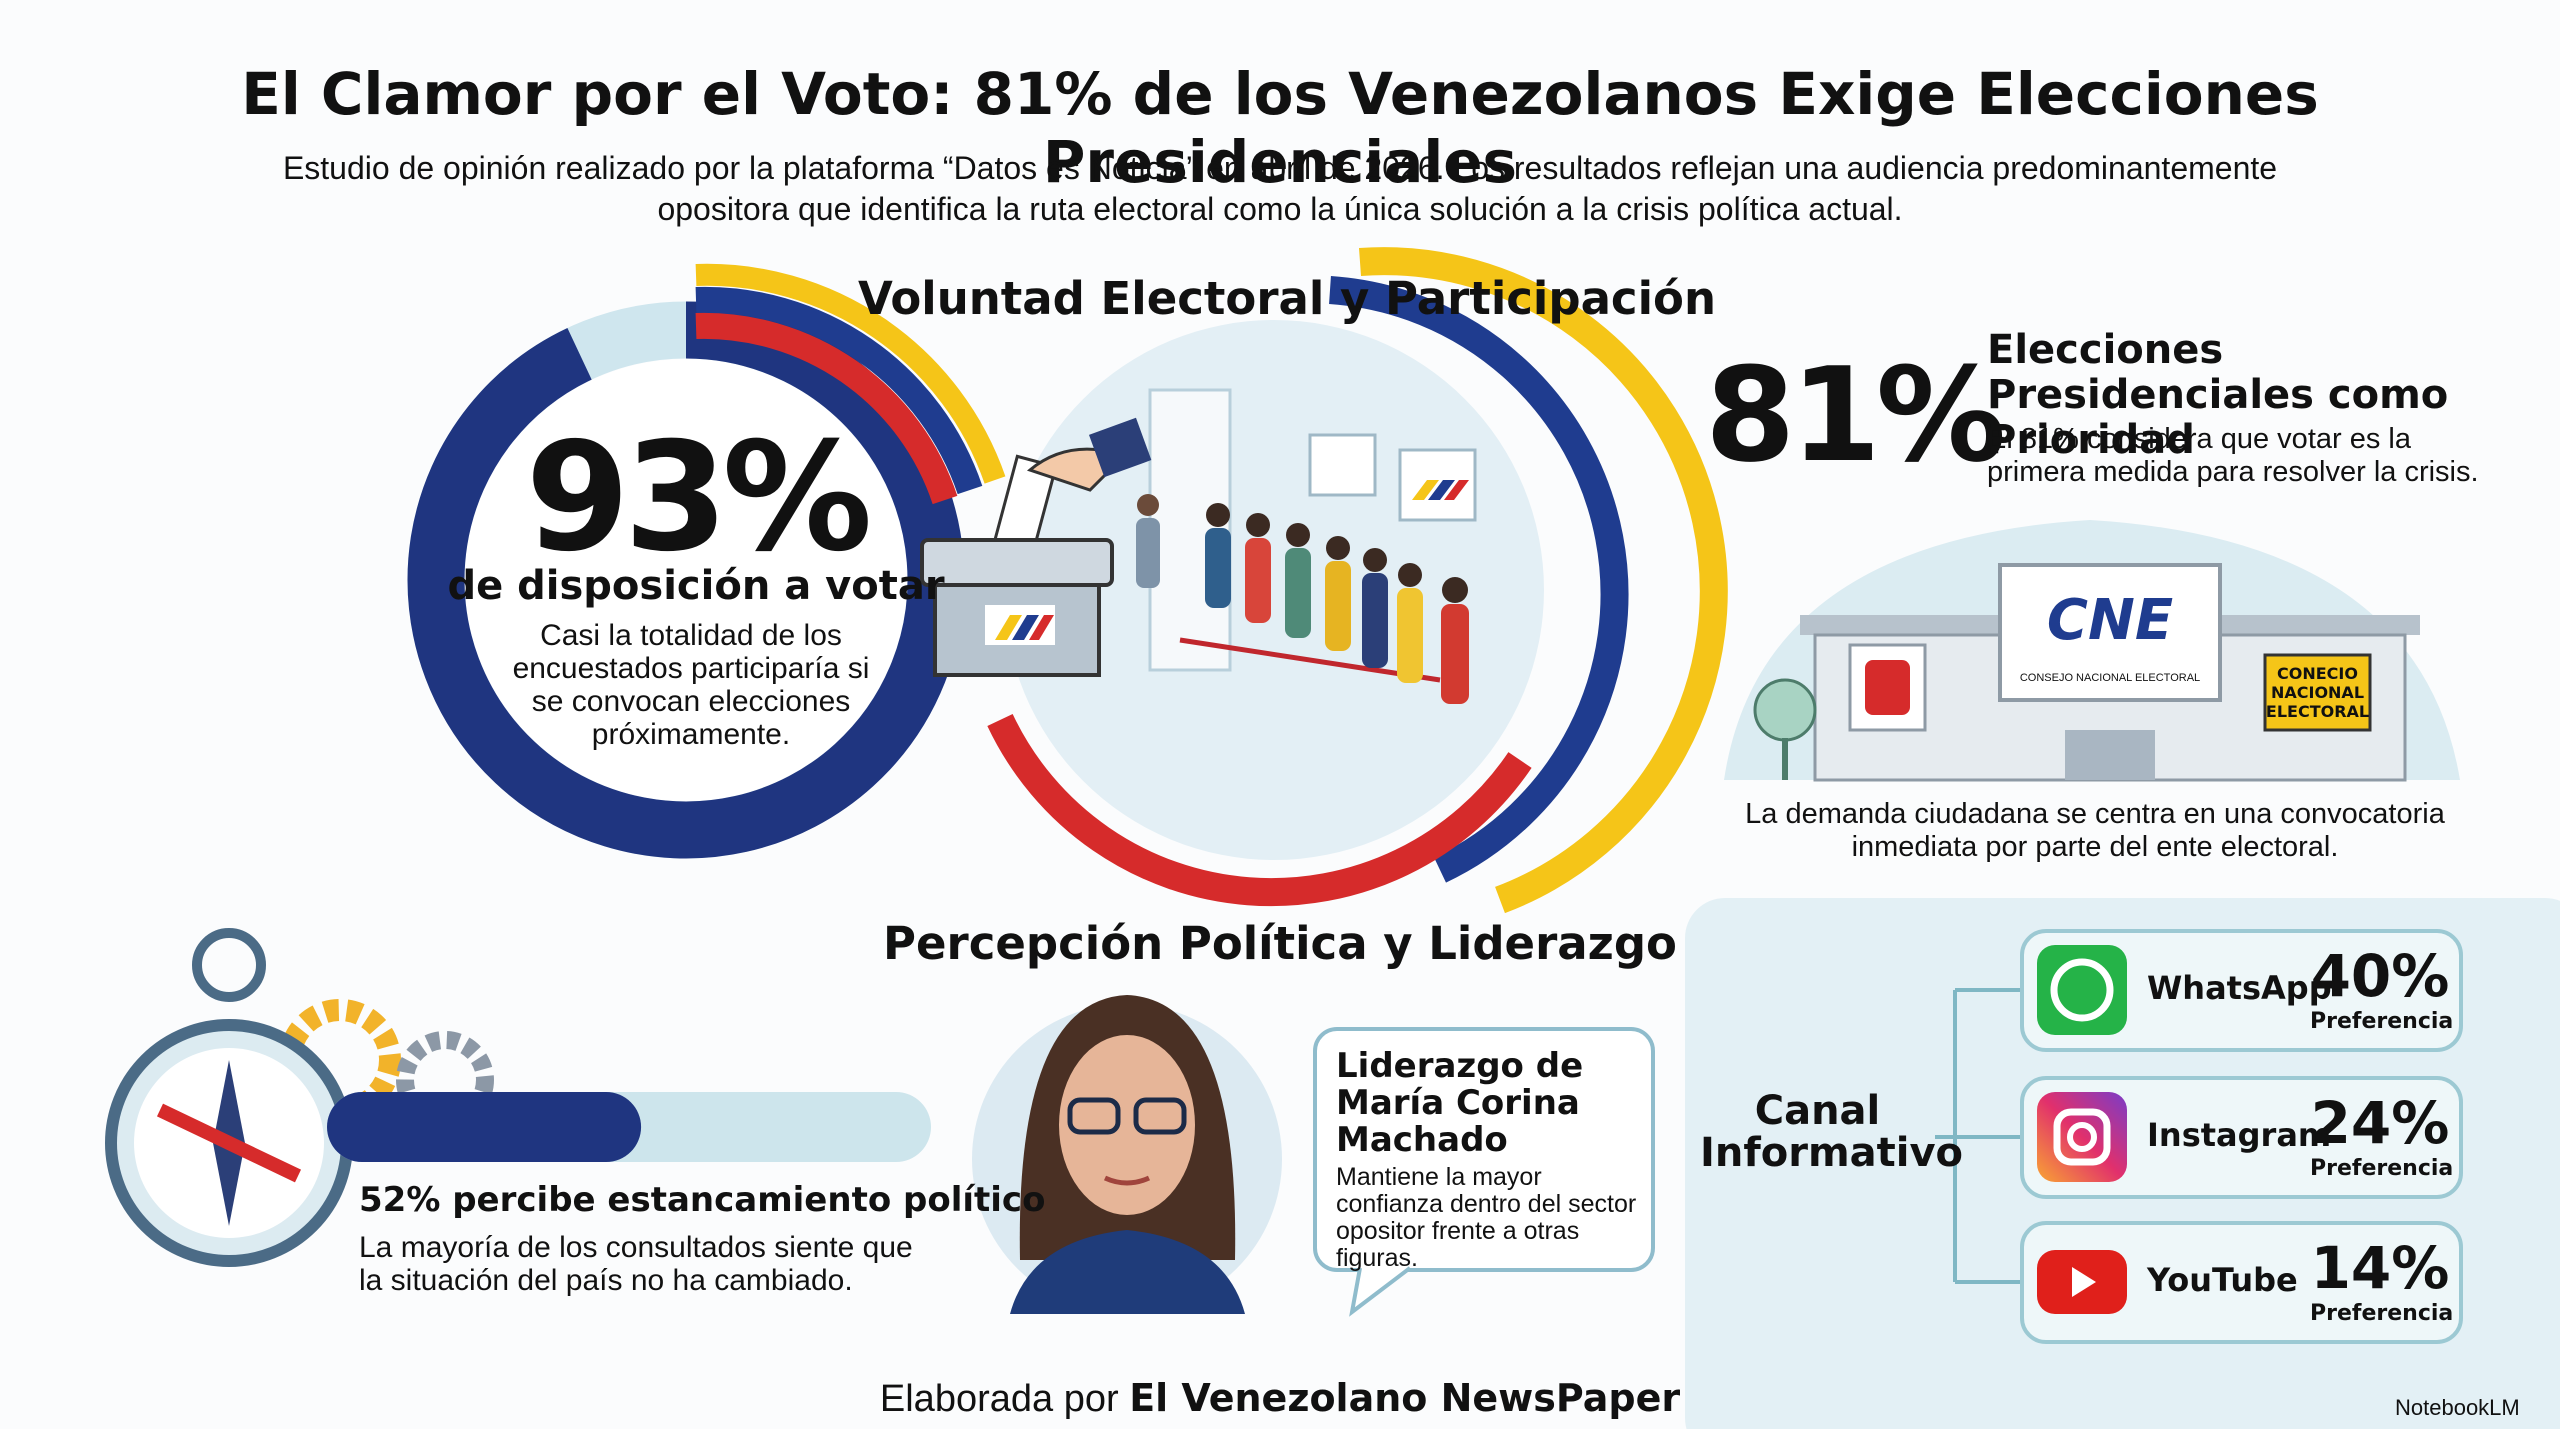 The image size is (2560, 1429). What do you see at coordinates (2317, 692) in the screenshot?
I see `cne-sign: CONECIO NACIONAL ELECTORAL` at bounding box center [2317, 692].